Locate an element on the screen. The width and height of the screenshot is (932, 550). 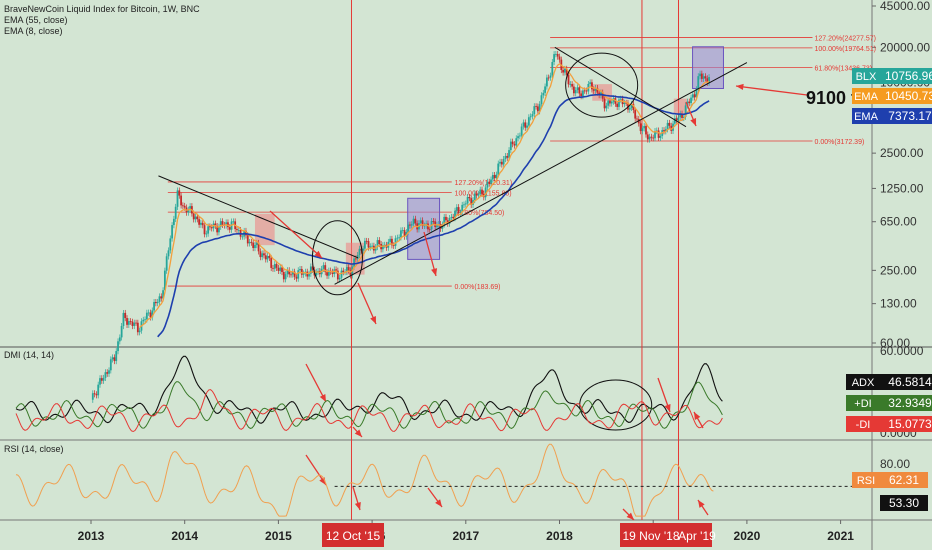
x-tick-label: 2017 is located at coordinates (465, 536).